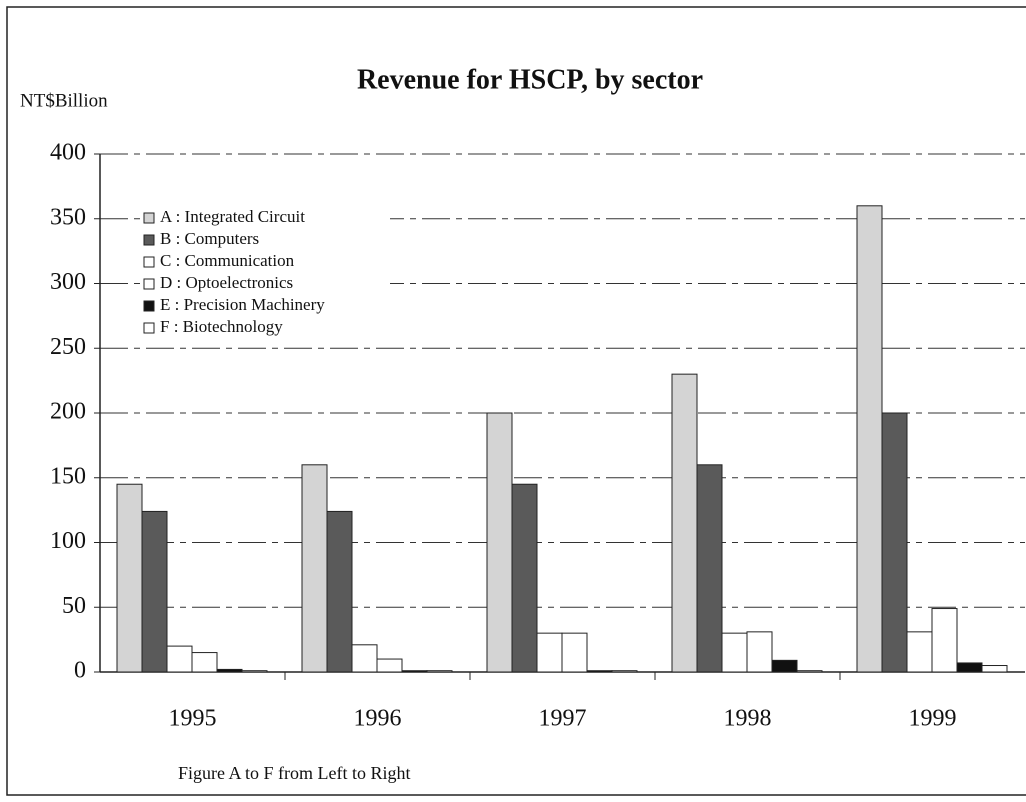 The image size is (1026, 802). I want to click on y-tick-label: 0, so click(80, 671).